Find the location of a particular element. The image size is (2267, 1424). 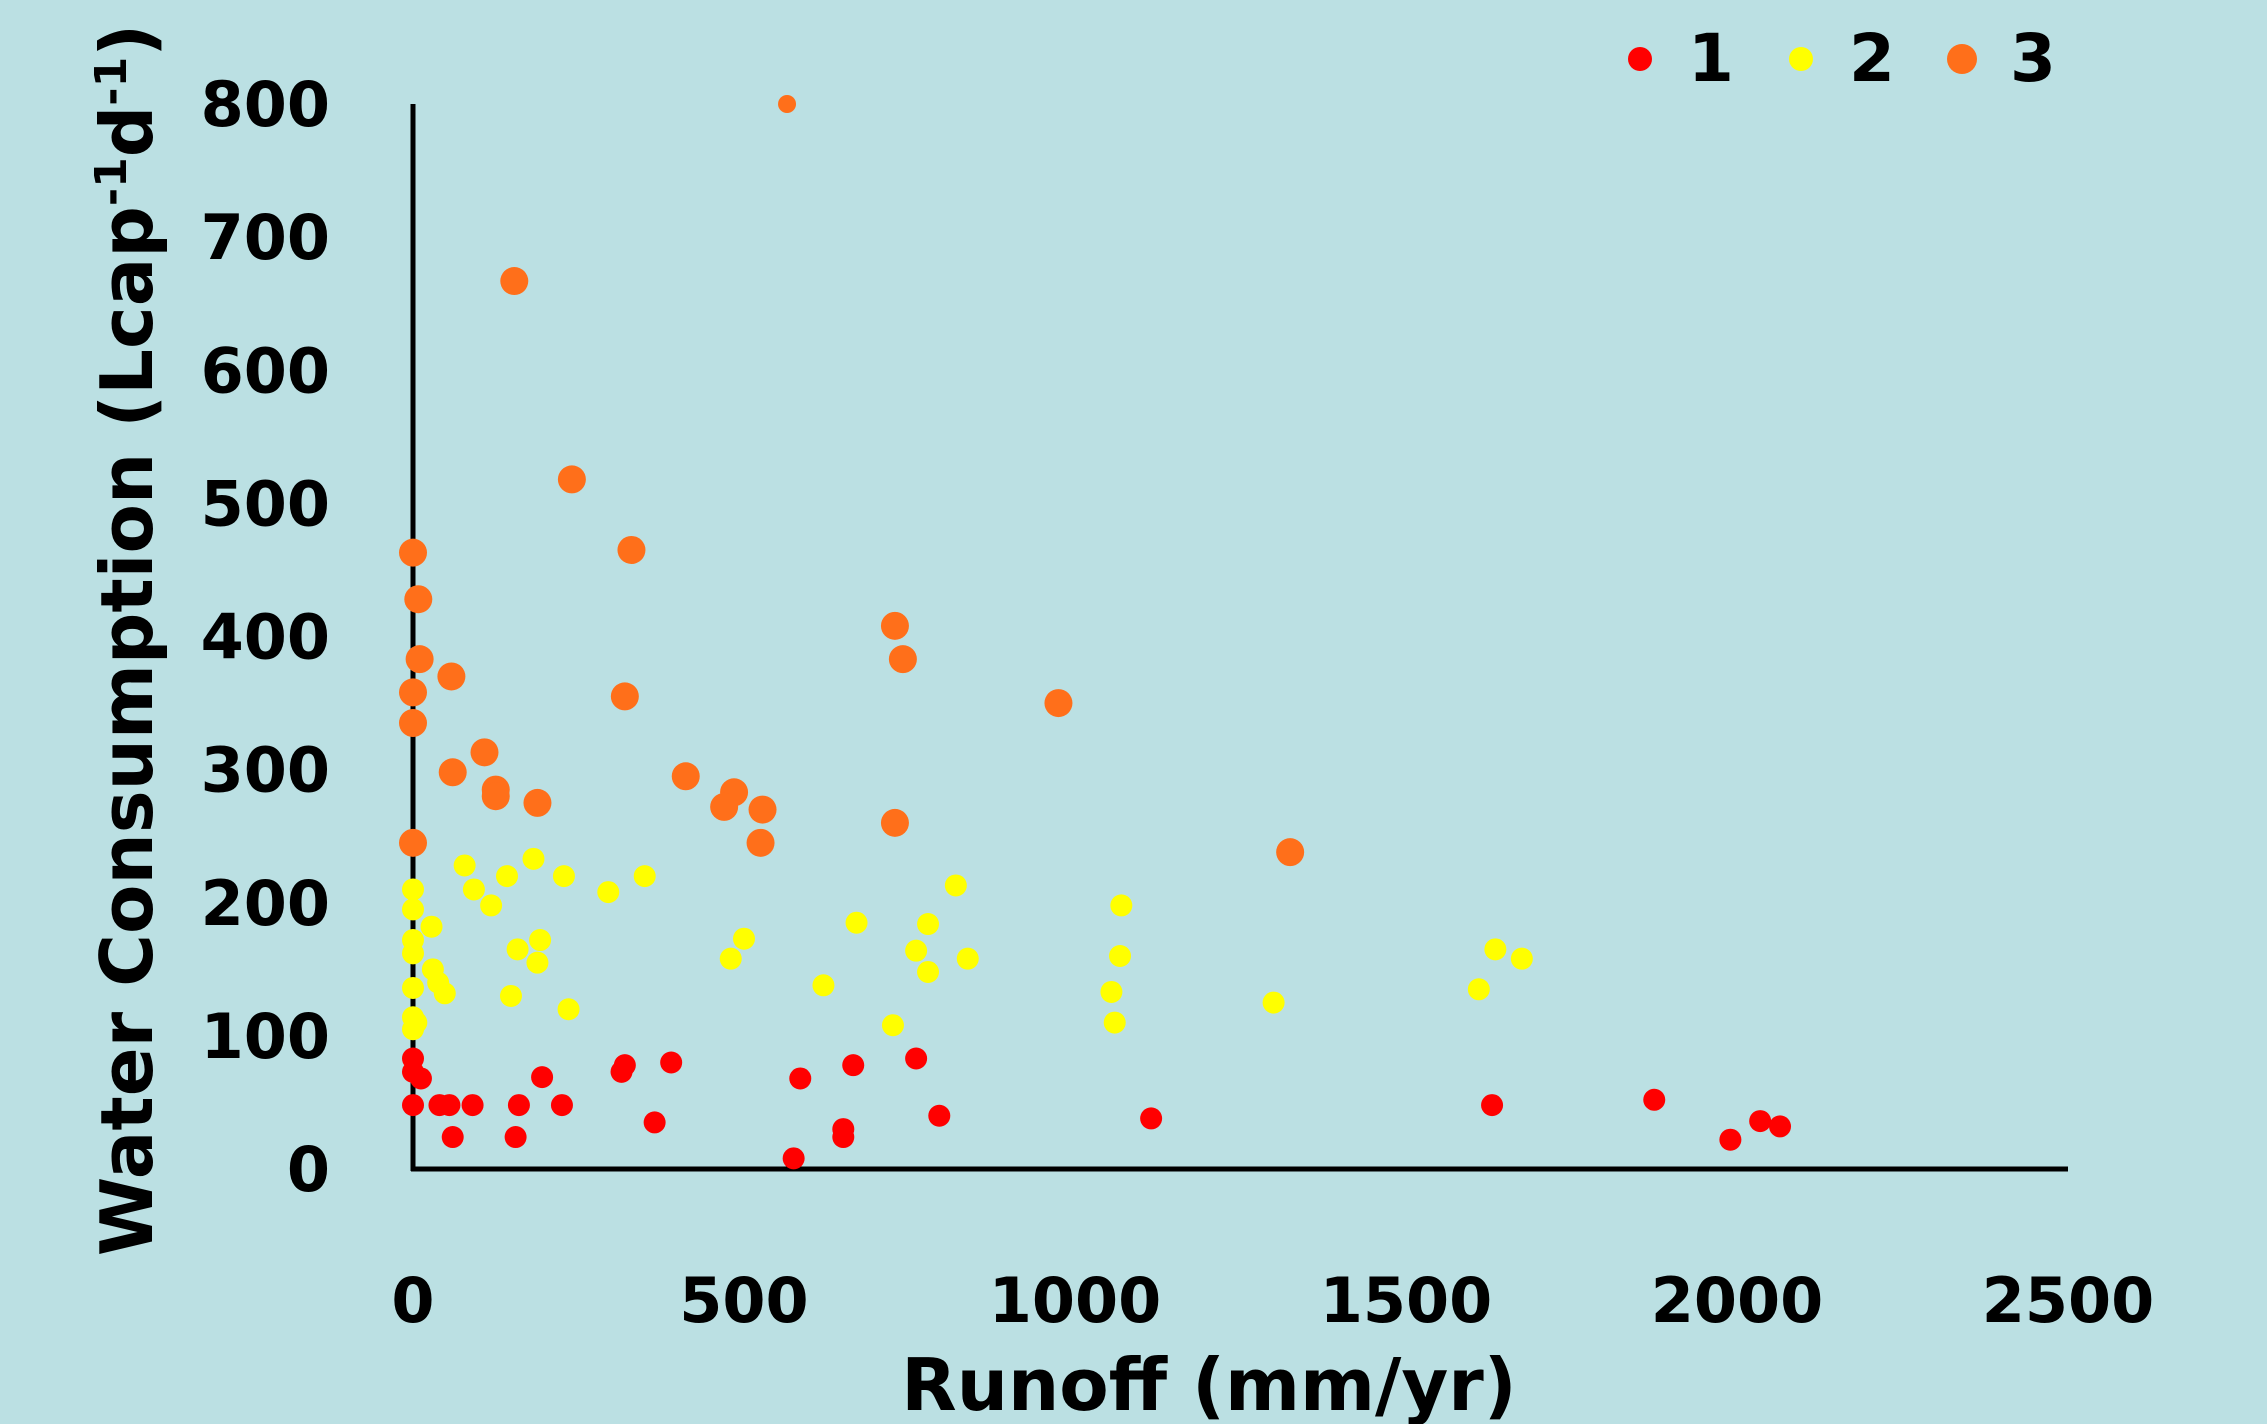

x-tick-label: 500 is located at coordinates (743, 1300).